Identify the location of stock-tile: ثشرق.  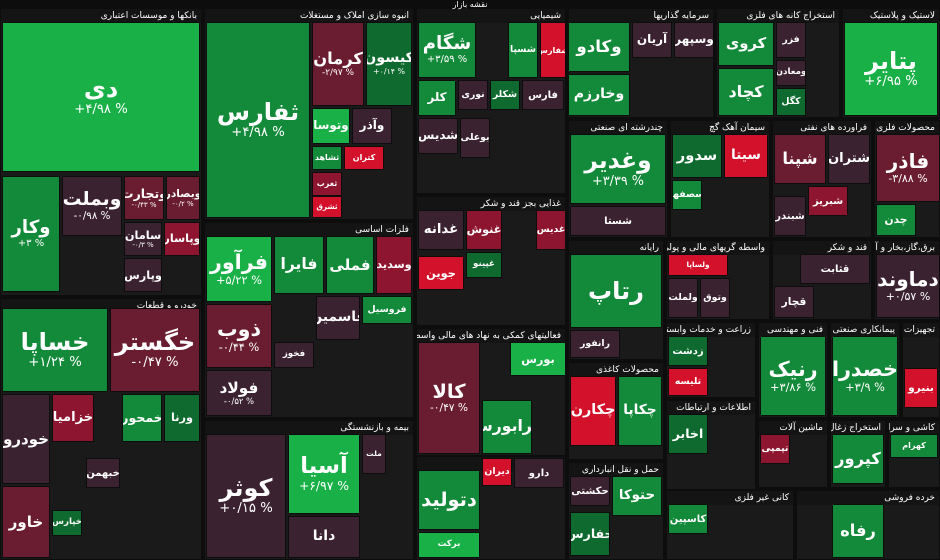
(327, 207).